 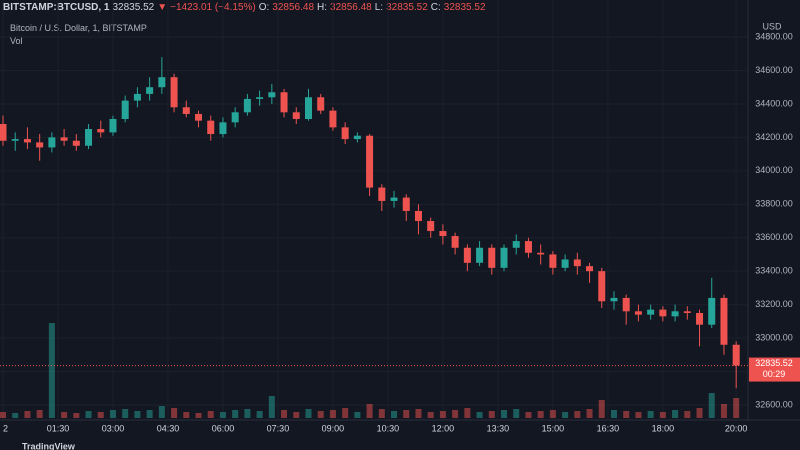 What do you see at coordinates (774, 337) in the screenshot?
I see `y-tick-label: 33000.00` at bounding box center [774, 337].